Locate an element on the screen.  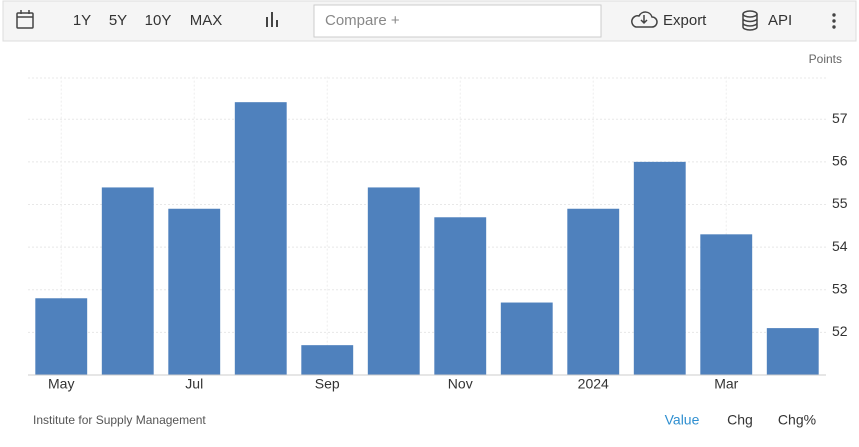
x-tick-label: 2024 is located at coordinates (593, 384).